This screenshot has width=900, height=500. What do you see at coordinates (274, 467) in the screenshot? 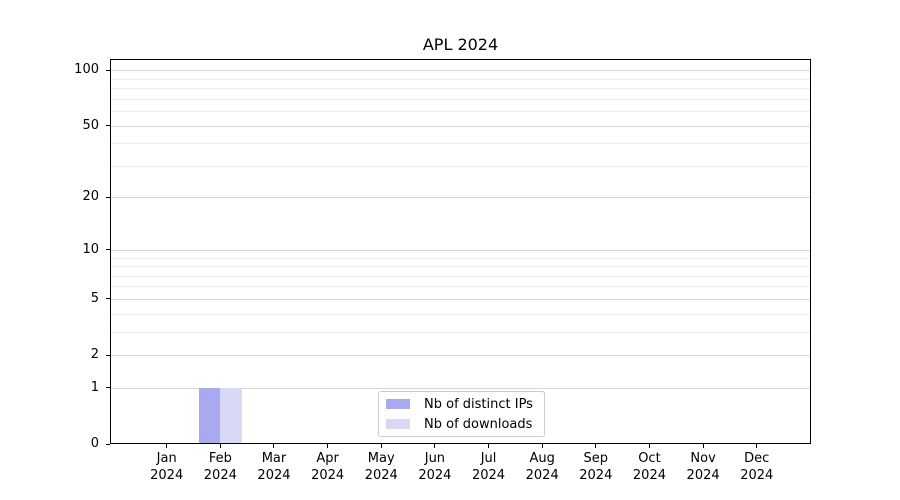
I see `x-tick-label: Mar 2024` at bounding box center [274, 467].